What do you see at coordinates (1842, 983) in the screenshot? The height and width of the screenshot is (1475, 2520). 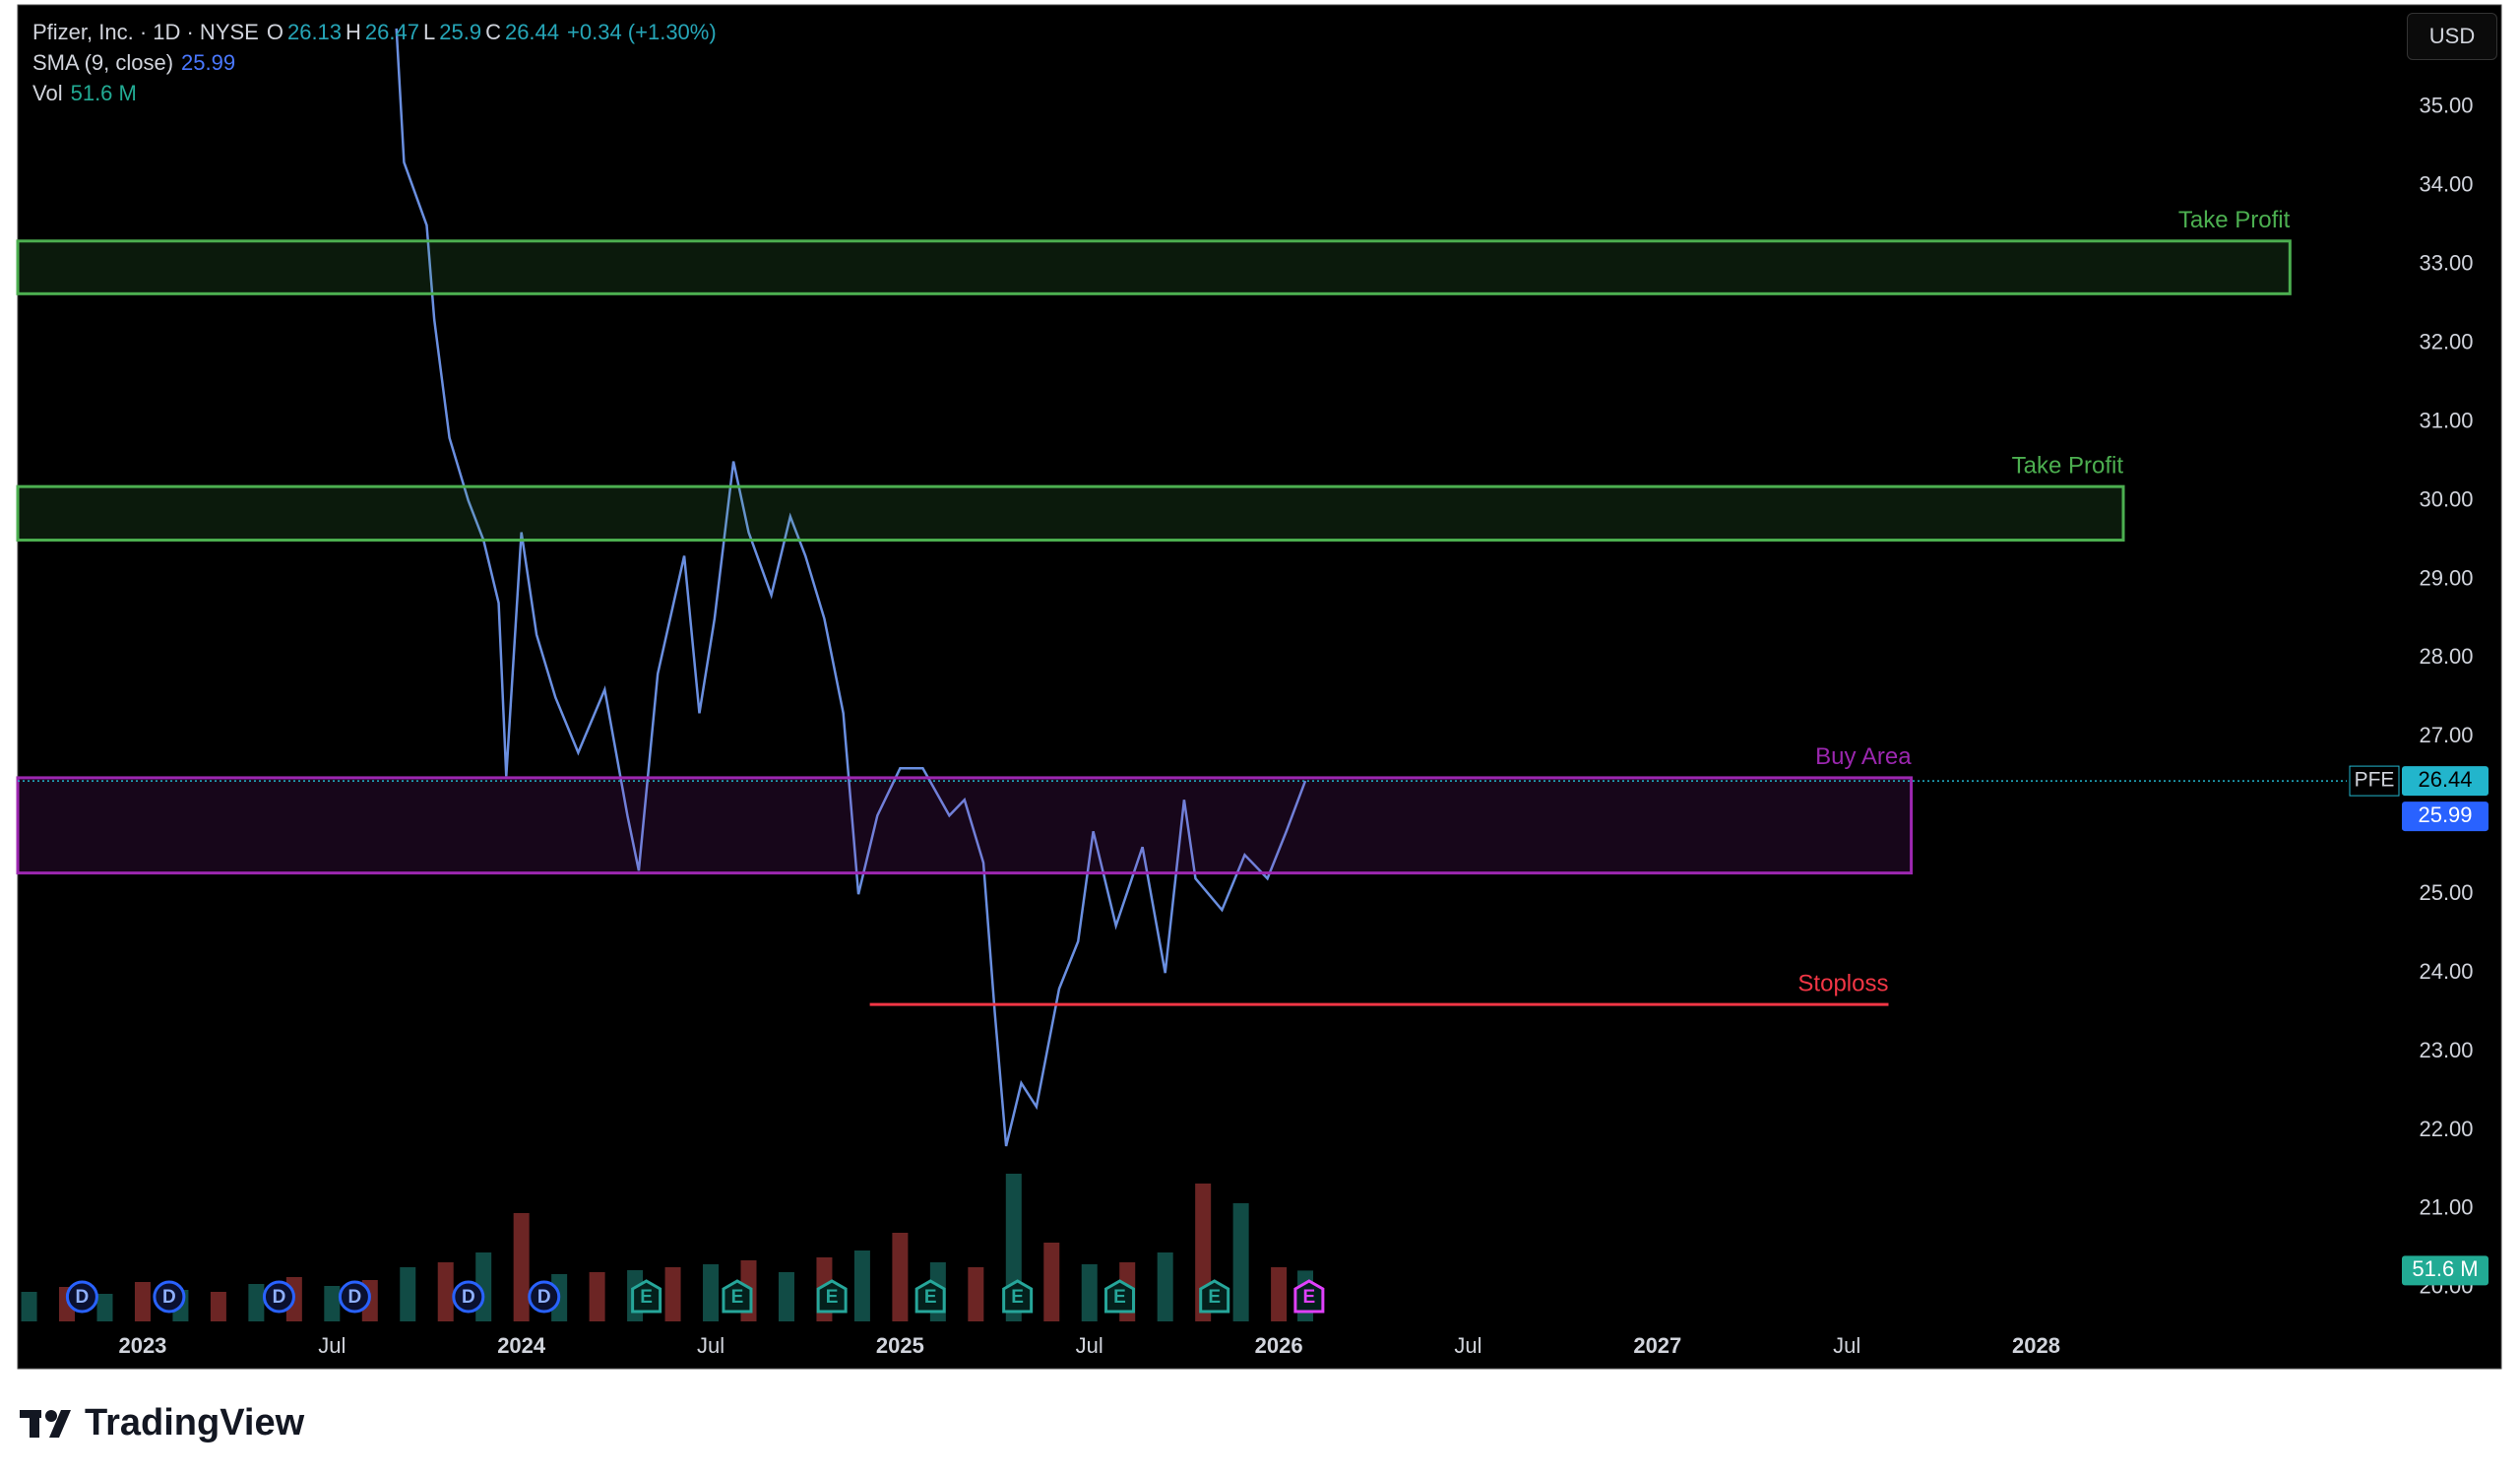 I see `annotation-label: Stoploss` at bounding box center [1842, 983].